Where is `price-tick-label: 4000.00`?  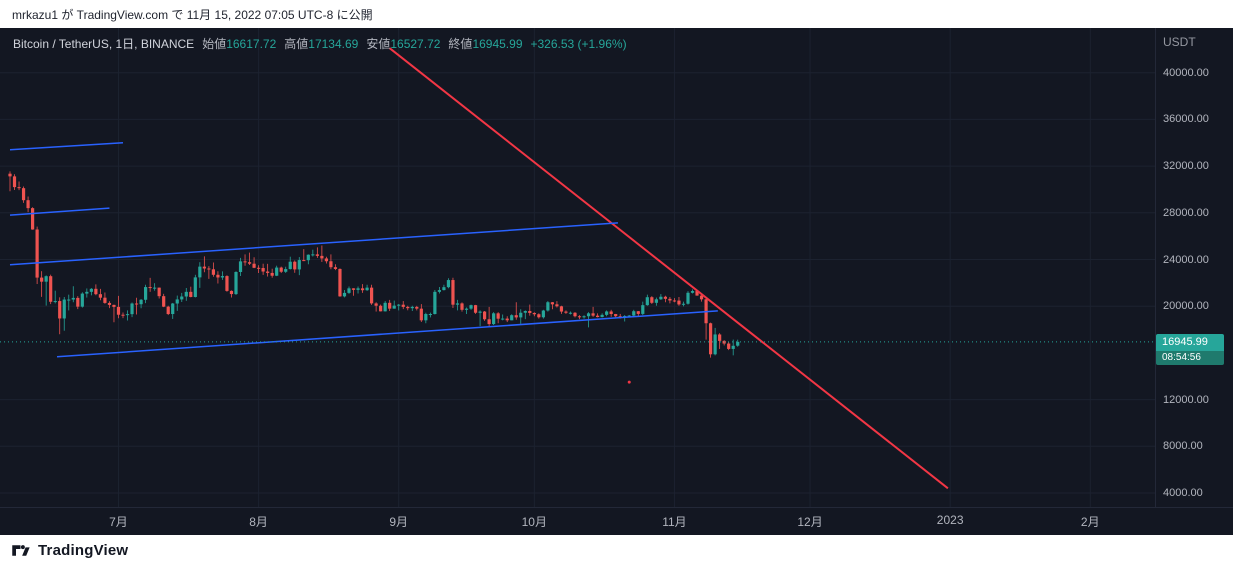 price-tick-label: 4000.00 is located at coordinates (1183, 493).